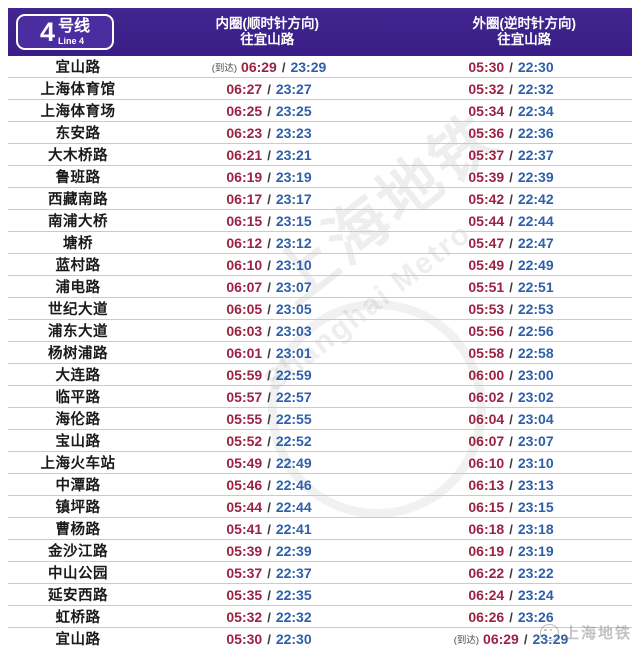 This screenshot has width=640, height=647. Describe the element at coordinates (486, 396) in the screenshot. I see `first-train-time: 06:02` at that location.